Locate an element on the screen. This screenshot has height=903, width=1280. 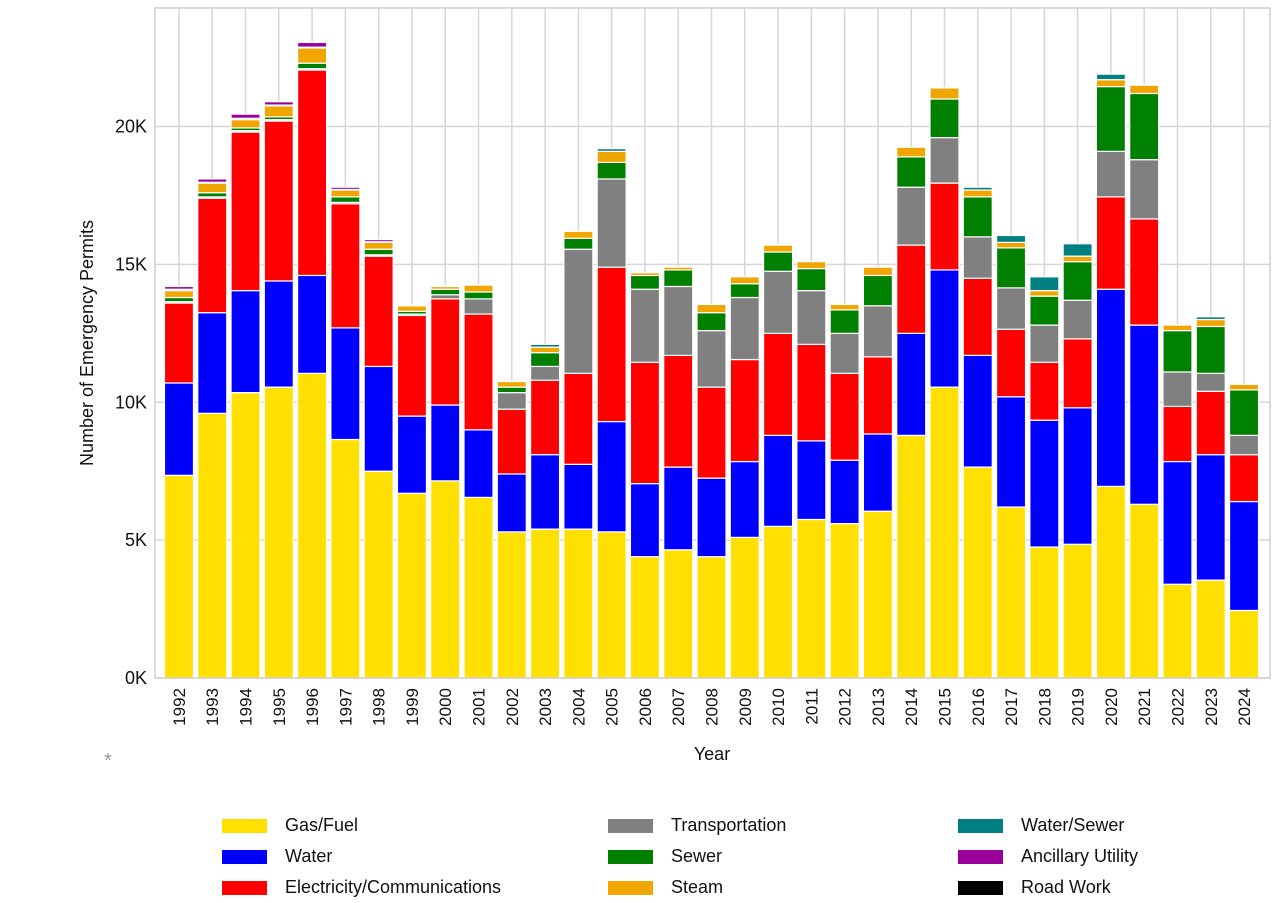
bar-segment-steam-2019 is located at coordinates (1077, 259).